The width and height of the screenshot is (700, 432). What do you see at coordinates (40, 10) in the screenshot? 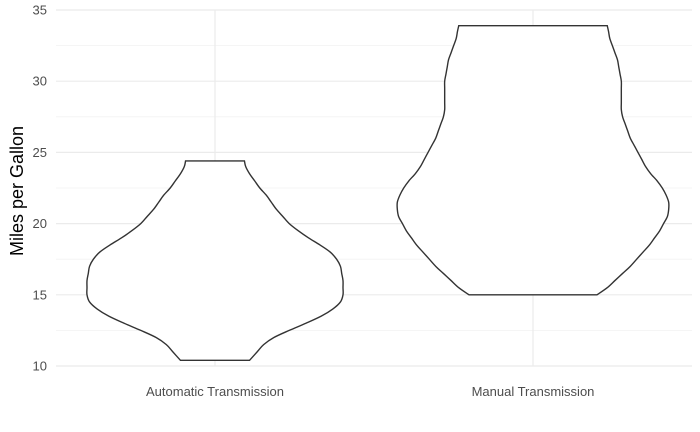
I see `y-tick-label: 35` at bounding box center [40, 10].